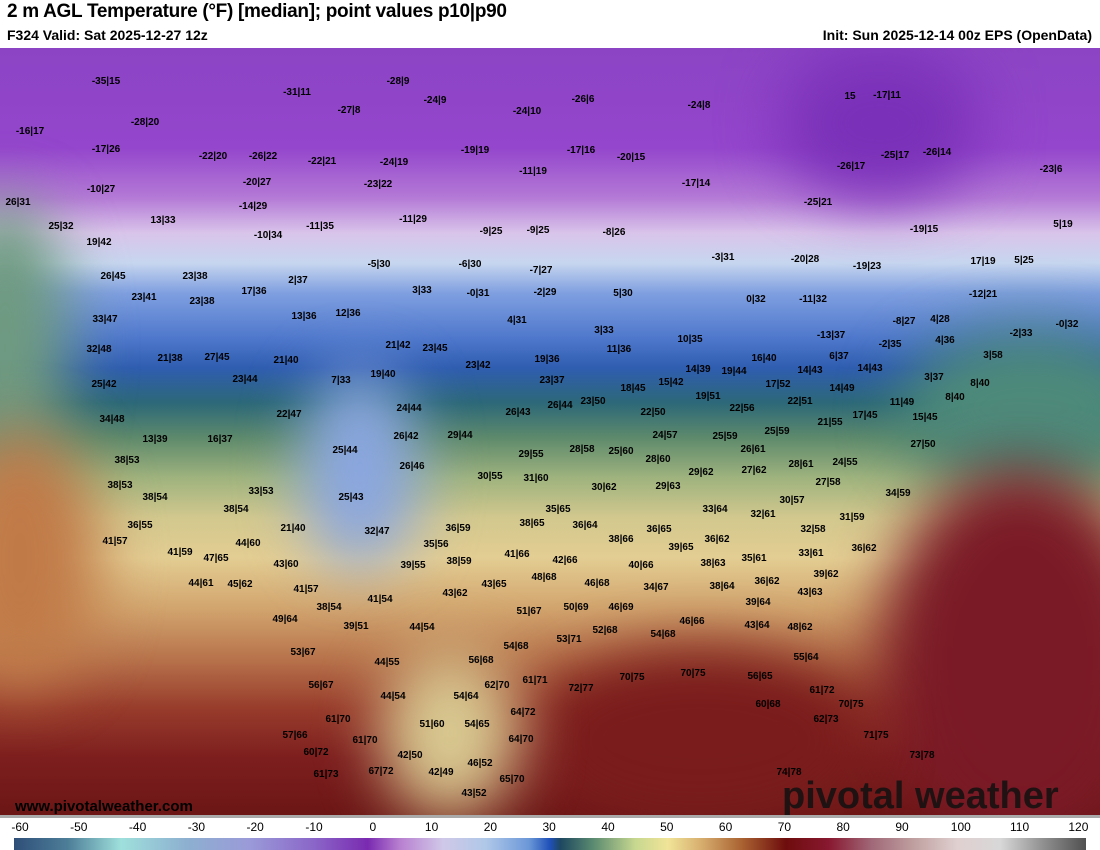  I want to click on point-value-label: -24|10, so click(527, 111).